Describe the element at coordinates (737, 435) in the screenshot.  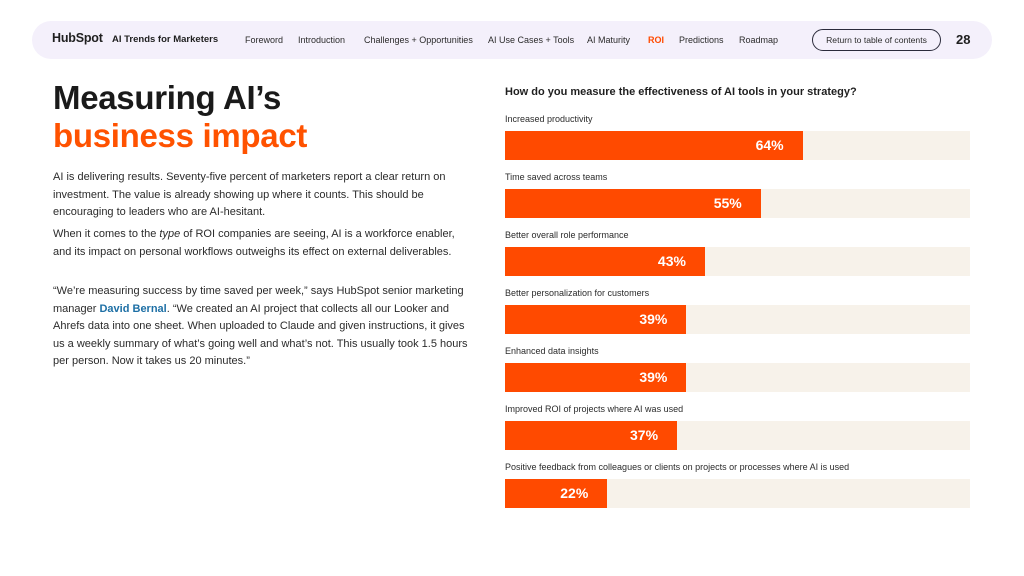
I see `bar-track: 37%` at that location.